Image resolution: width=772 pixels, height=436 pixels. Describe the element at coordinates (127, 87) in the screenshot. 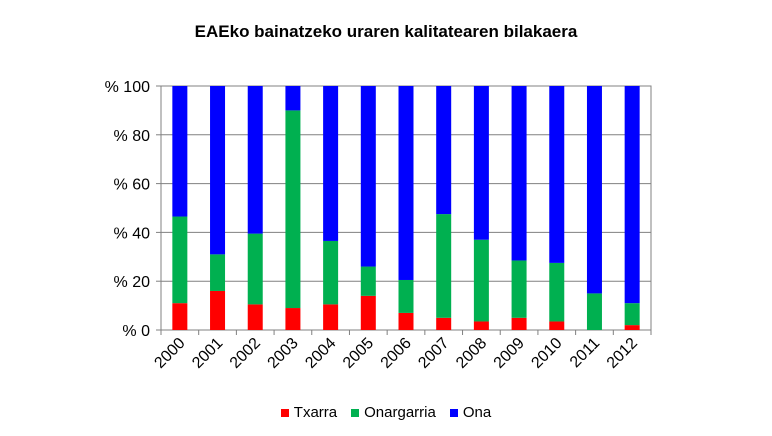

I see `y-tick-label: % 100` at that location.